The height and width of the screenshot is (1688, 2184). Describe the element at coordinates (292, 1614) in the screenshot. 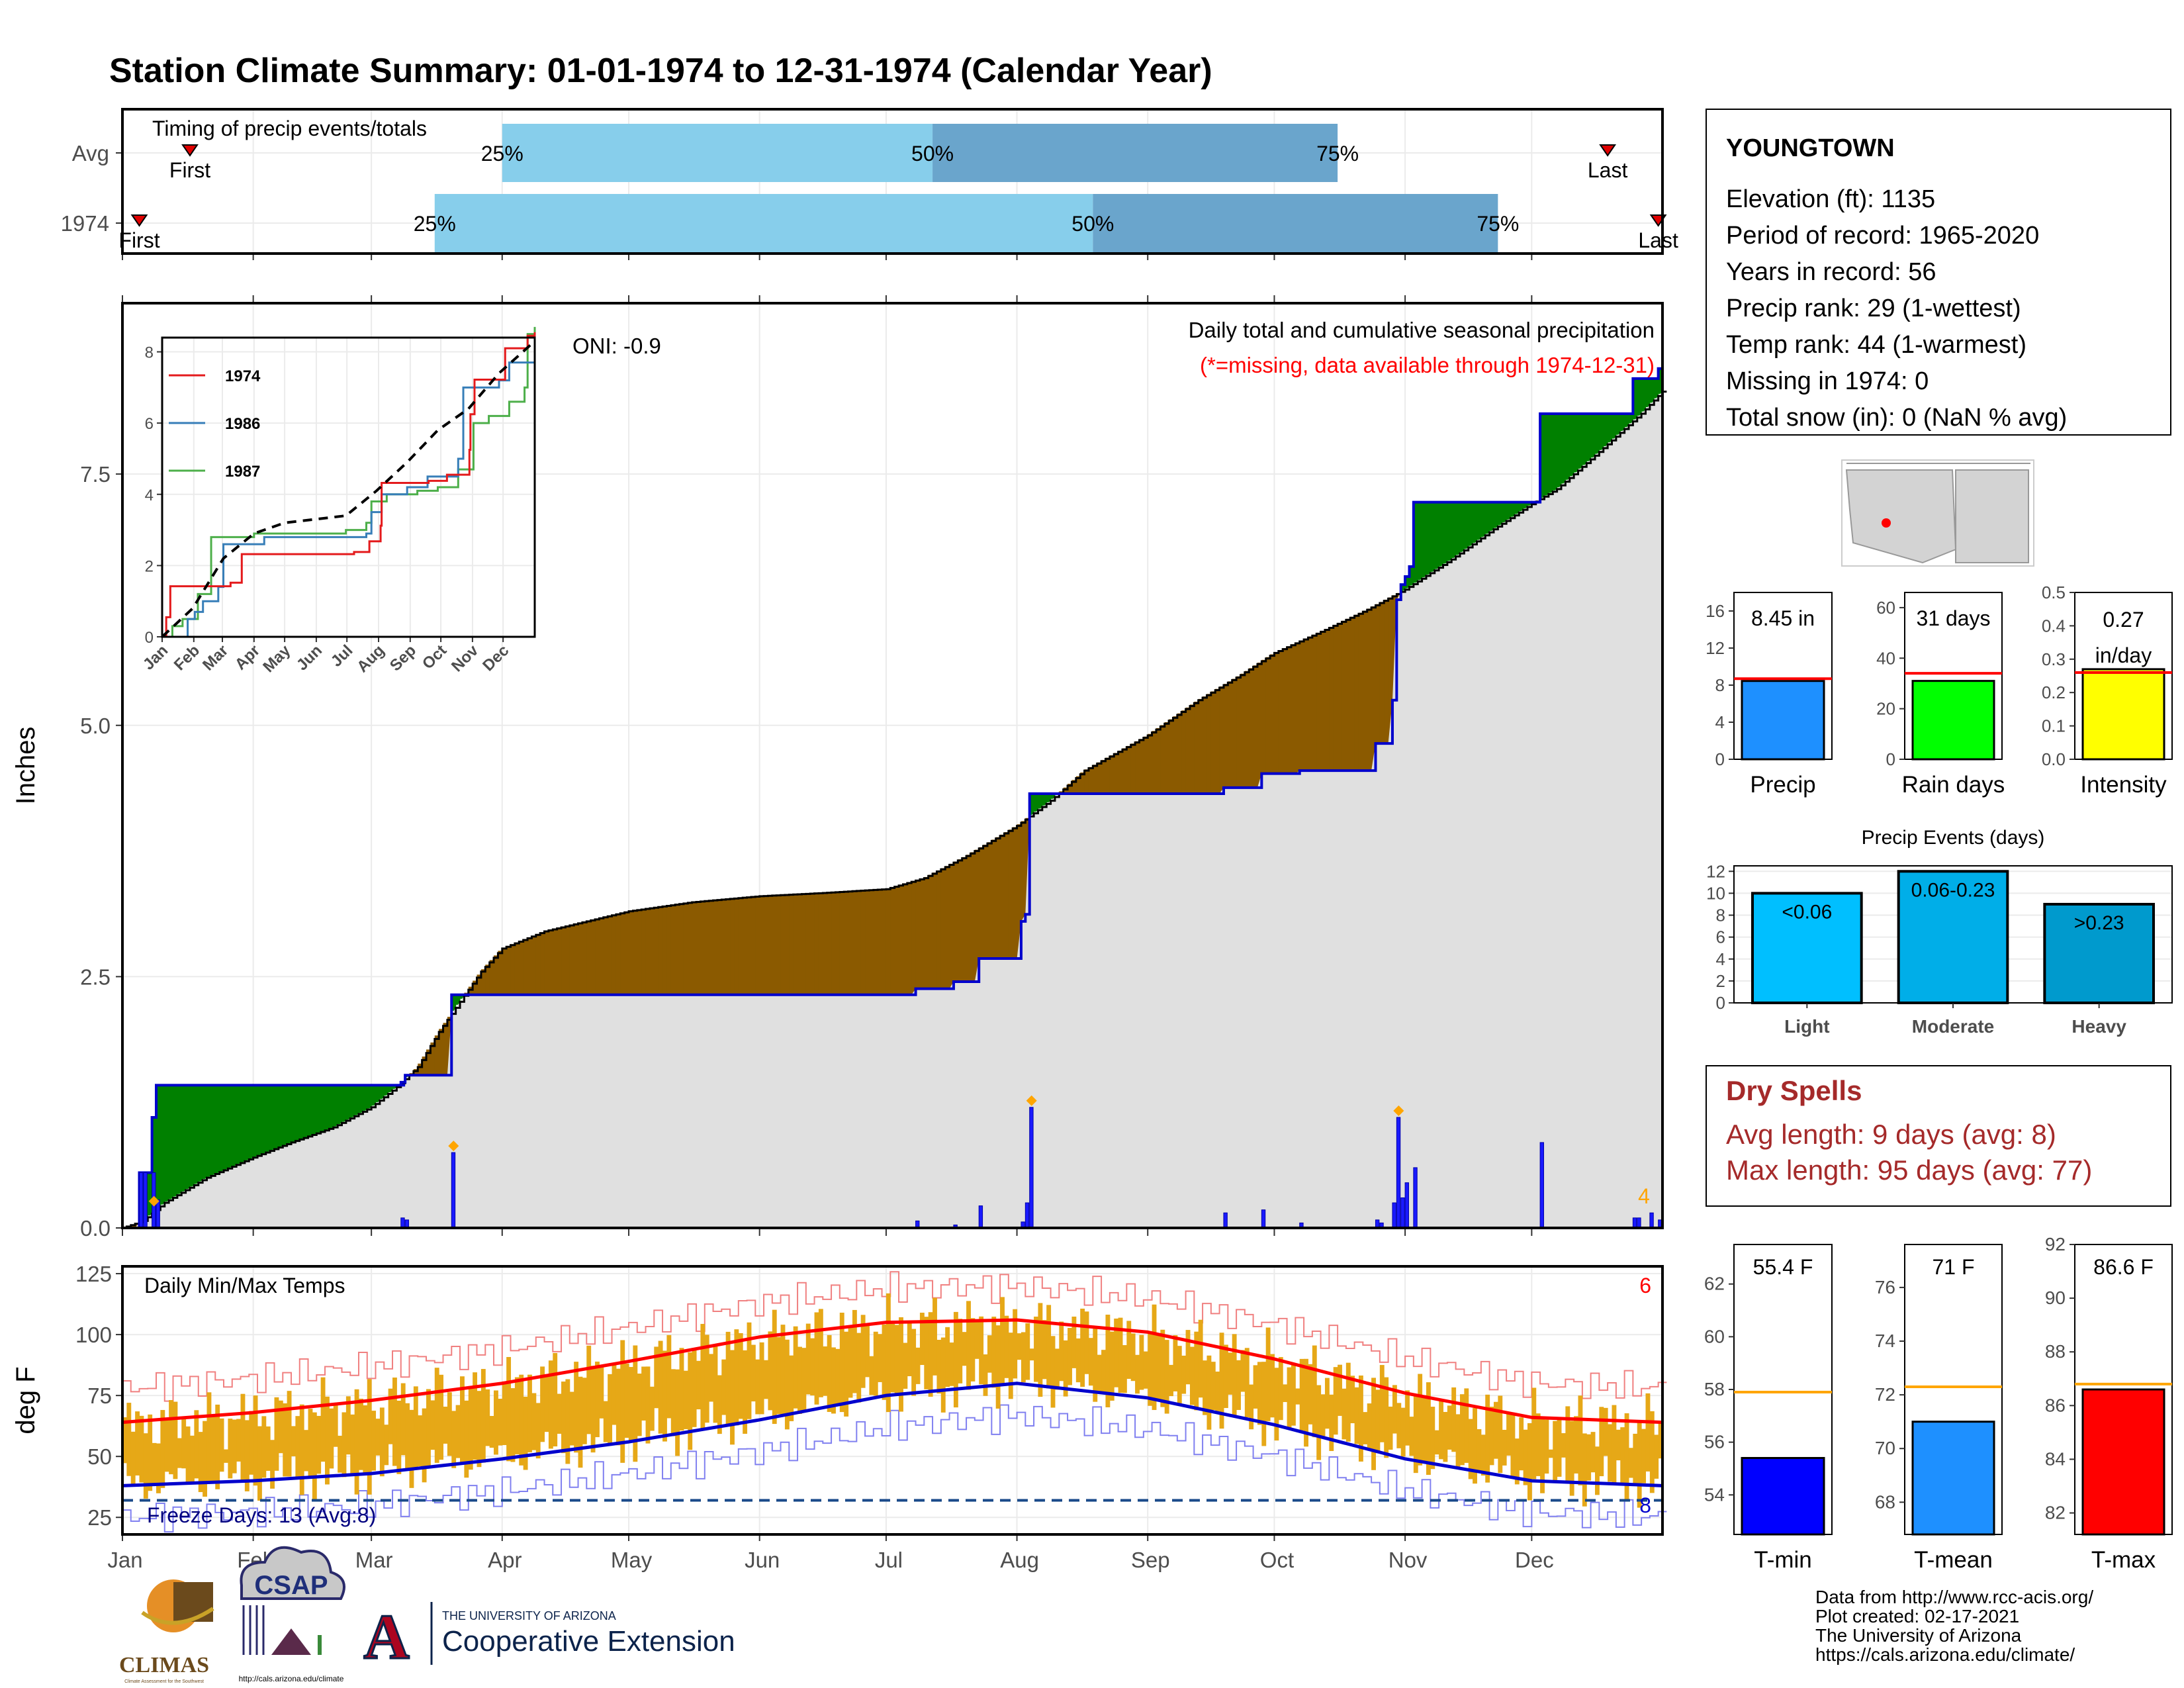

I see `csap-logo: CSAP http://cals.arizona.edu/climate` at that location.